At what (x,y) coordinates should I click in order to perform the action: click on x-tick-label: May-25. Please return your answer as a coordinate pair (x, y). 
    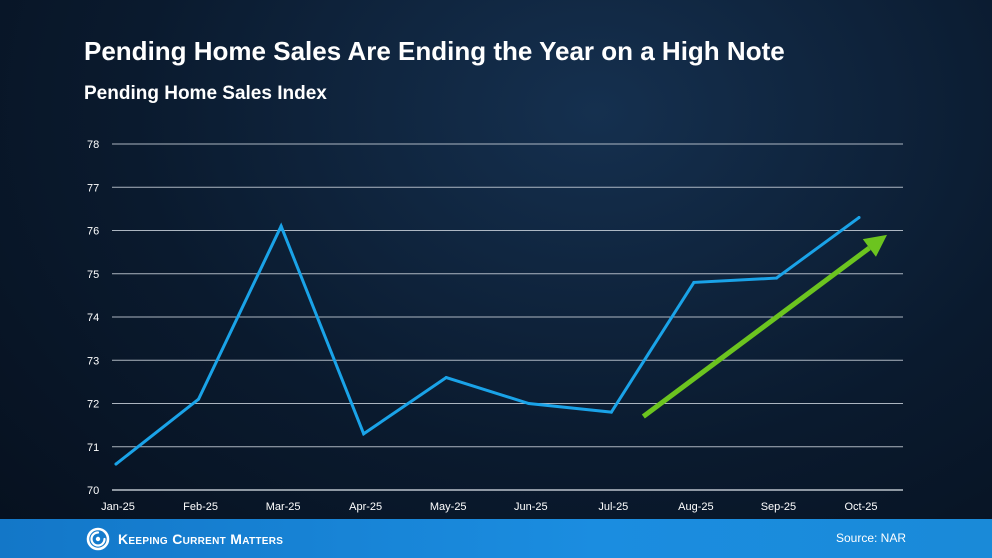
    Looking at the image, I should click on (448, 507).